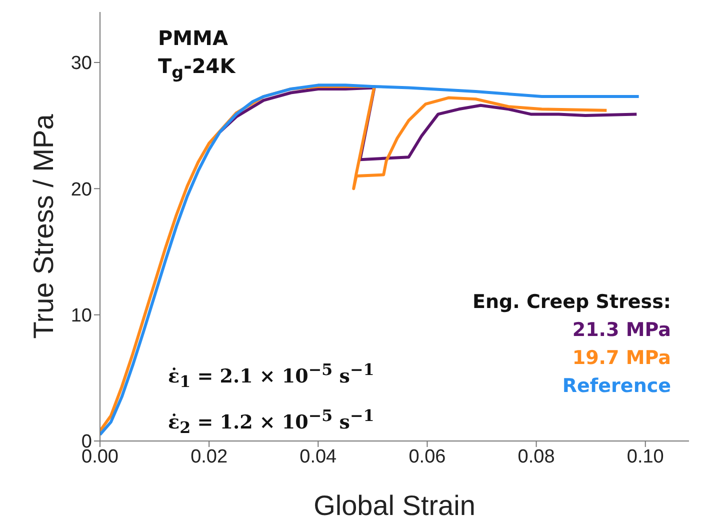 This screenshot has width=705, height=529. What do you see at coordinates (621, 358) in the screenshot?
I see `text: 19.7 MPa` at bounding box center [621, 358].